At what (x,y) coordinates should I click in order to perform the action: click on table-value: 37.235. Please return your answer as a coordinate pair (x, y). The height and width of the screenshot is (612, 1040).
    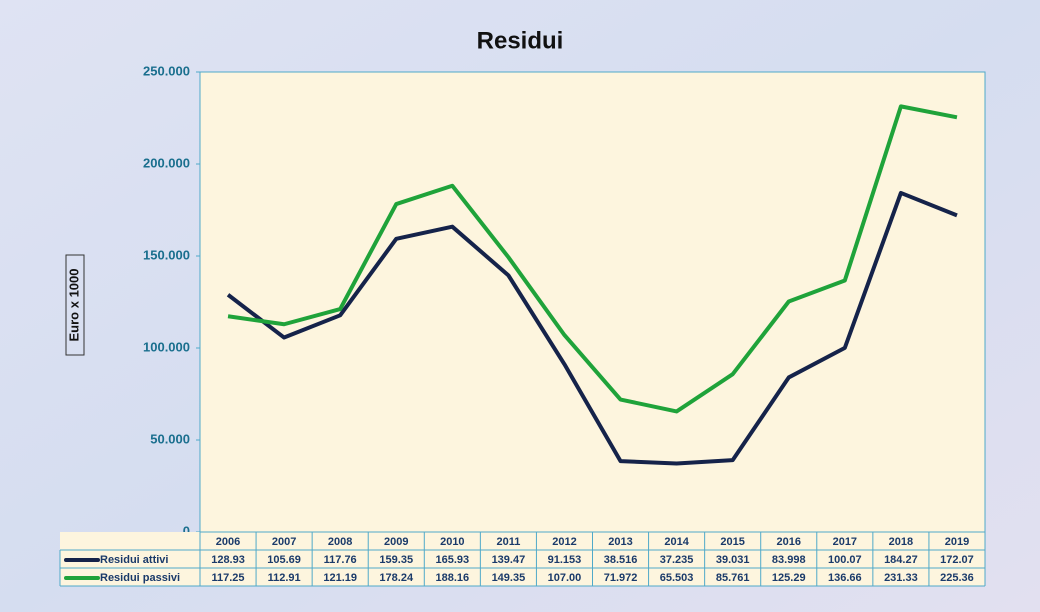
    Looking at the image, I should click on (677, 560).